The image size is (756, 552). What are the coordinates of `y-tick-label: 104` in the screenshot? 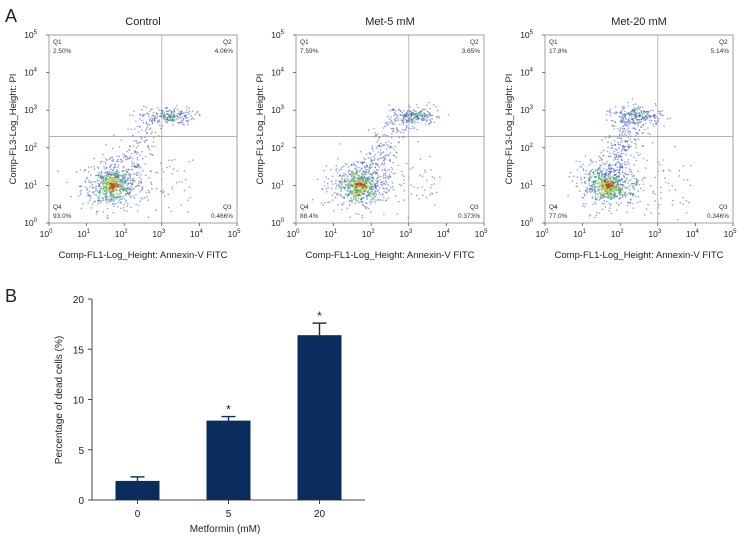 It's located at (30, 73).